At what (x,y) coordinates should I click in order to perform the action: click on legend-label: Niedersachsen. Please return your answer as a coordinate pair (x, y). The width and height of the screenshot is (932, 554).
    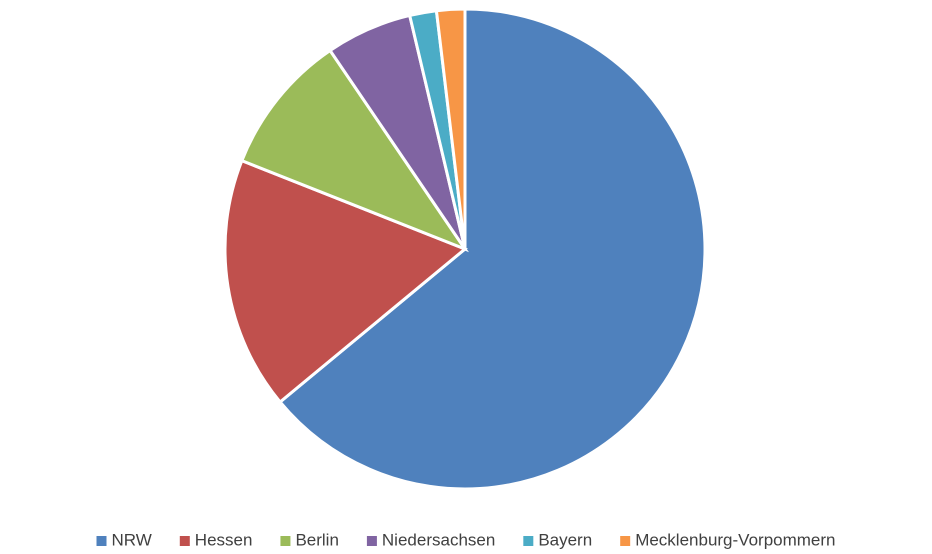
    Looking at the image, I should click on (438, 539).